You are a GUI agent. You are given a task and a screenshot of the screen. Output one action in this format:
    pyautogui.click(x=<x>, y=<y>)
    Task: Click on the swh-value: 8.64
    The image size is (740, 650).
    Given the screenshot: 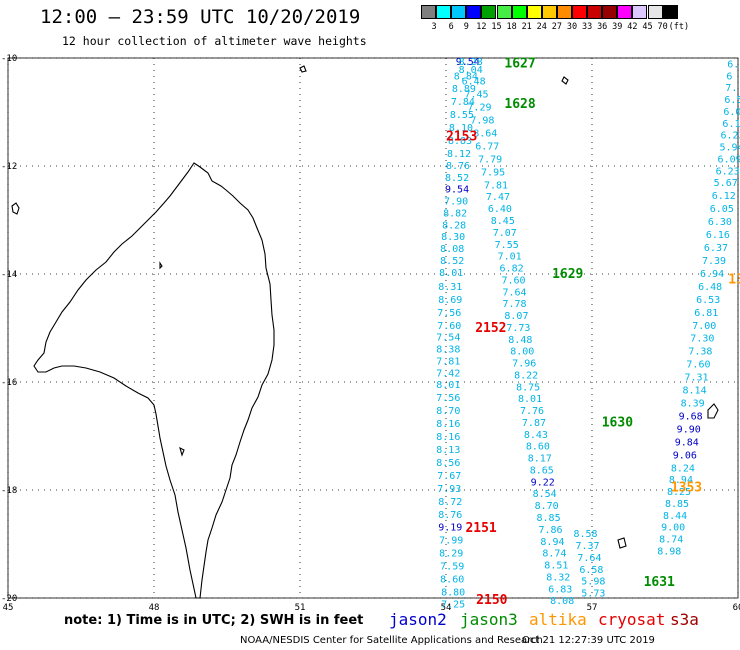 What is the action you would take?
    pyautogui.click(x=485, y=134)
    